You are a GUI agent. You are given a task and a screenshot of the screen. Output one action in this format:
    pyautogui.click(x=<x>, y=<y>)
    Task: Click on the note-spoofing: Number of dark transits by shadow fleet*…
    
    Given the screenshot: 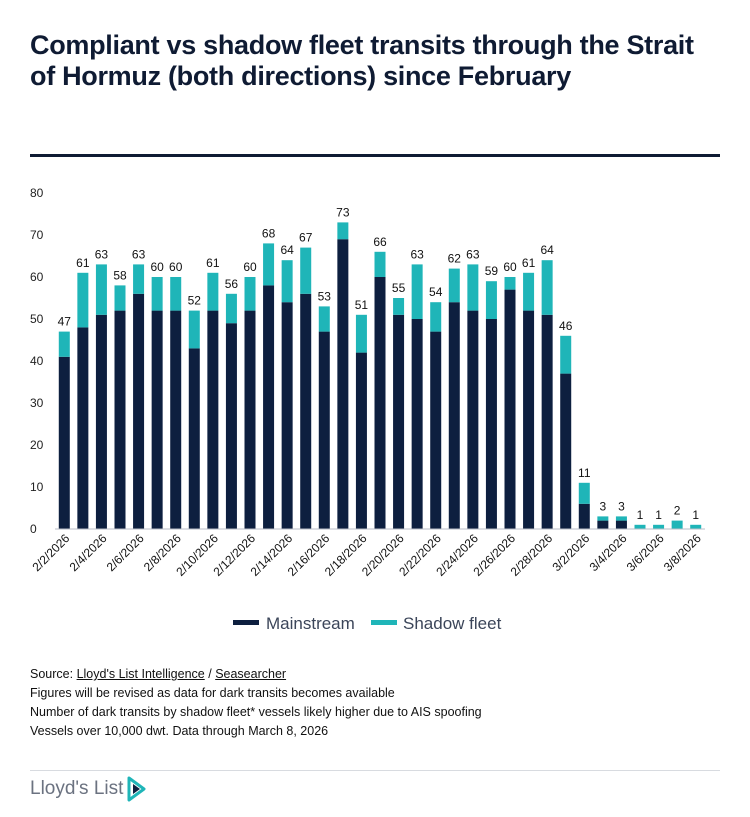 What is the action you would take?
    pyautogui.click(x=256, y=712)
    